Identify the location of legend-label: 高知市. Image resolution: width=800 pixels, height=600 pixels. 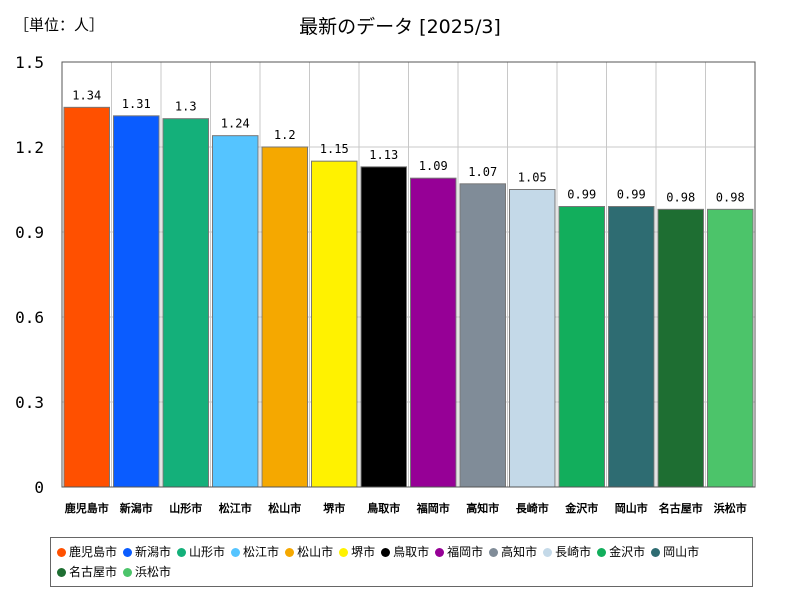
(519, 552).